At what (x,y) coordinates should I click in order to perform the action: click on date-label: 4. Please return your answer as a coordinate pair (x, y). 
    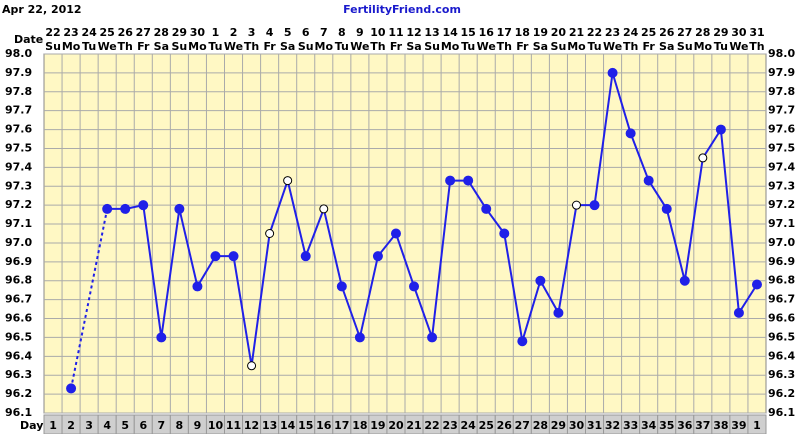
    Looking at the image, I should click on (270, 32).